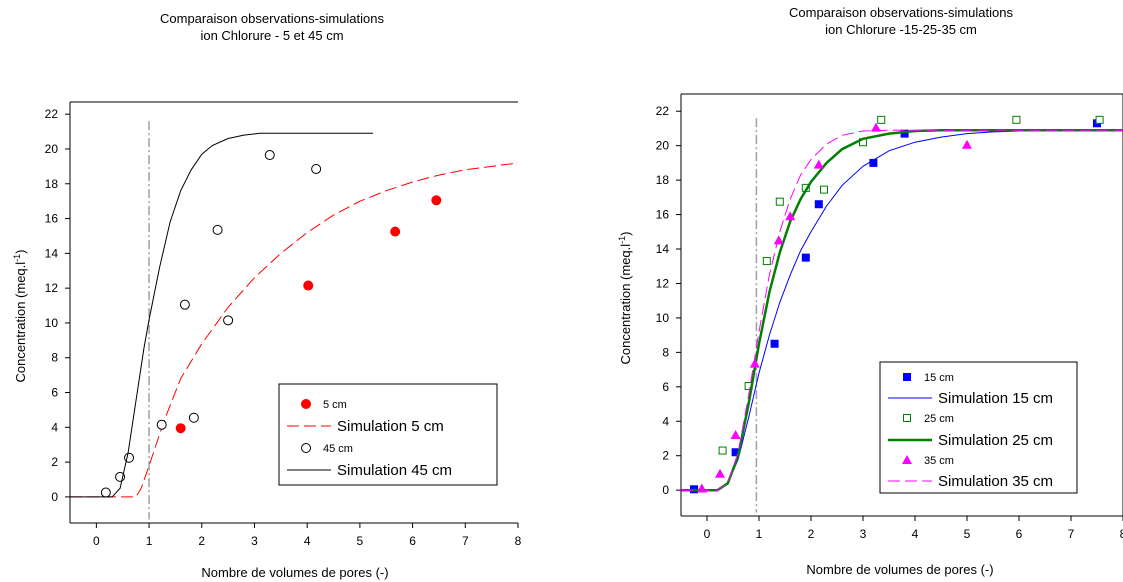  I want to click on chart-right-xtick-label: 1, so click(759, 534).